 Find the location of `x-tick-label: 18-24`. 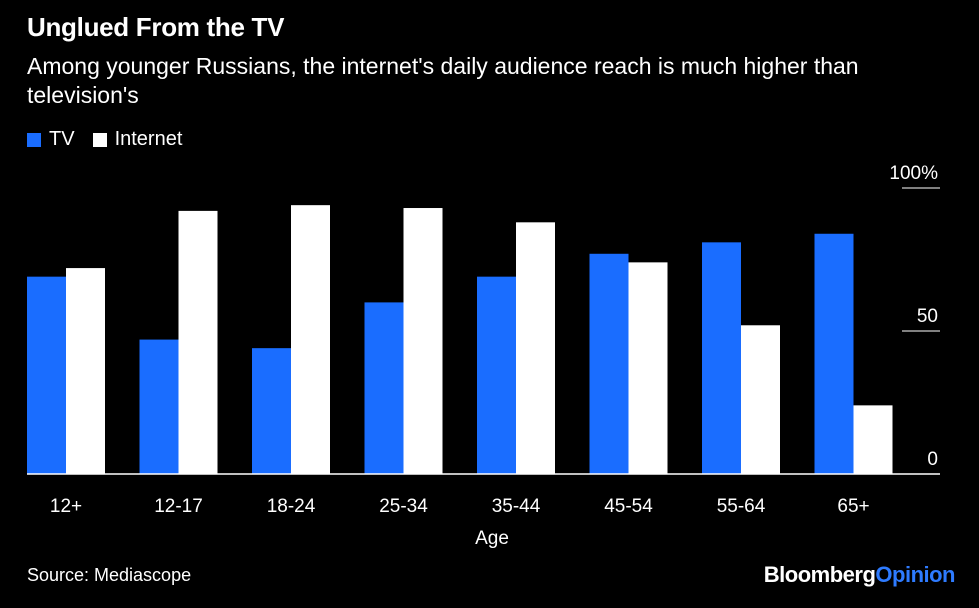

x-tick-label: 18-24 is located at coordinates (291, 506).